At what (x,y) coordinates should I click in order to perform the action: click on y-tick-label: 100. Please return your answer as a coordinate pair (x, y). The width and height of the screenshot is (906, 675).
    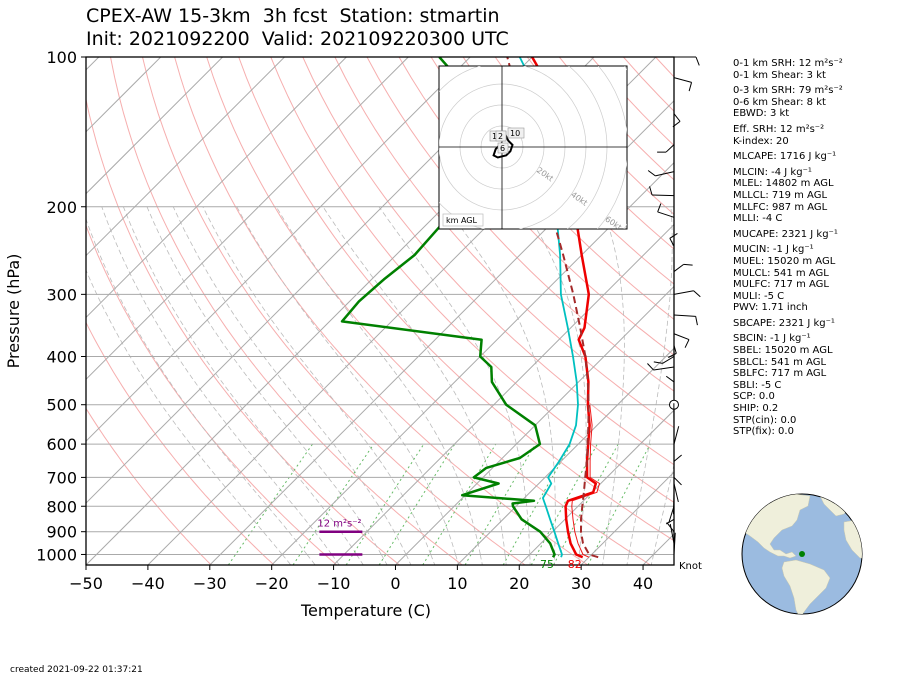
    Looking at the image, I should click on (61, 57).